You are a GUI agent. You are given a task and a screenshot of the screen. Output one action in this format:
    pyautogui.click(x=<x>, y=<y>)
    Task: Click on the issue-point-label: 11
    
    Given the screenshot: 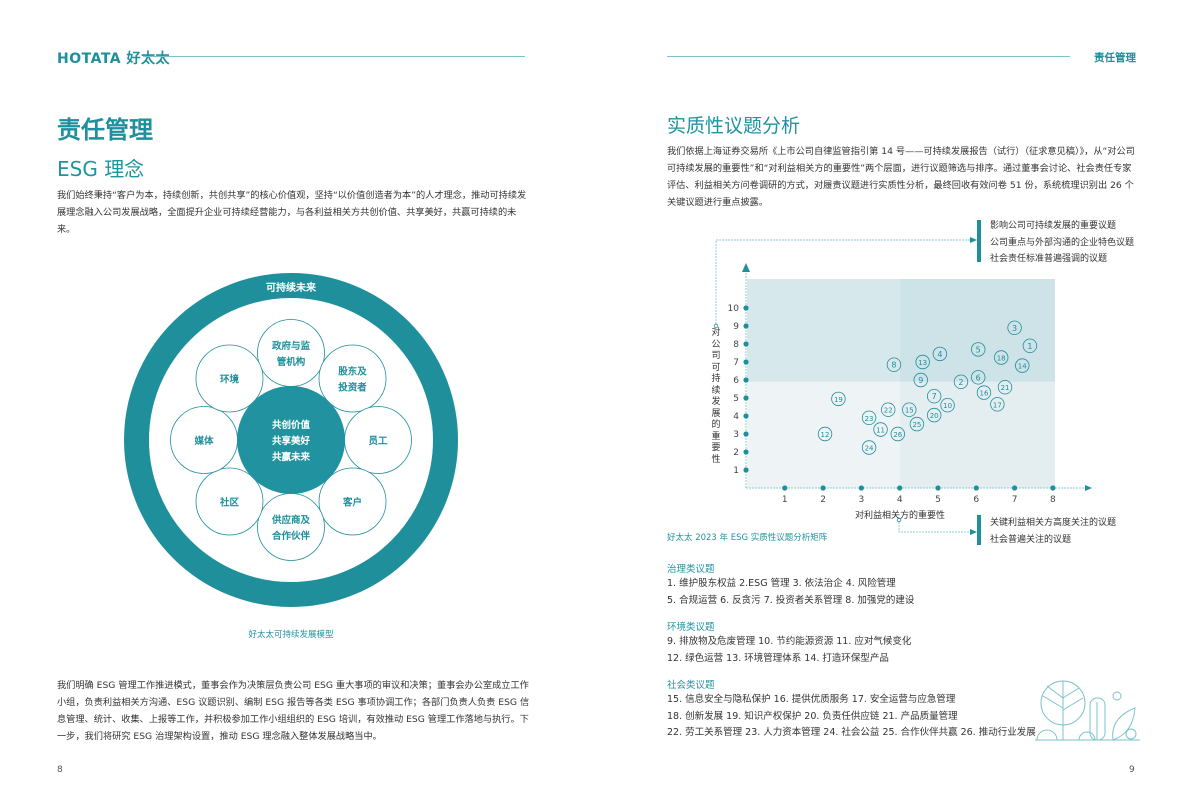 What is the action you would take?
    pyautogui.click(x=880, y=431)
    